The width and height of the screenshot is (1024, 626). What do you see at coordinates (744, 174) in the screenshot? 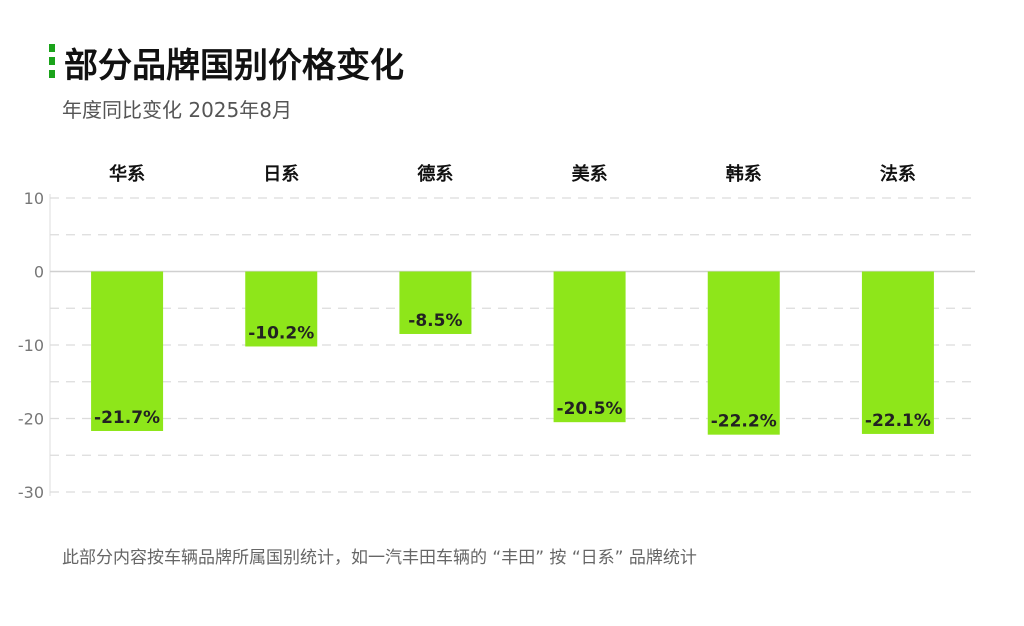
I see `category-label: 韩系` at bounding box center [744, 174].